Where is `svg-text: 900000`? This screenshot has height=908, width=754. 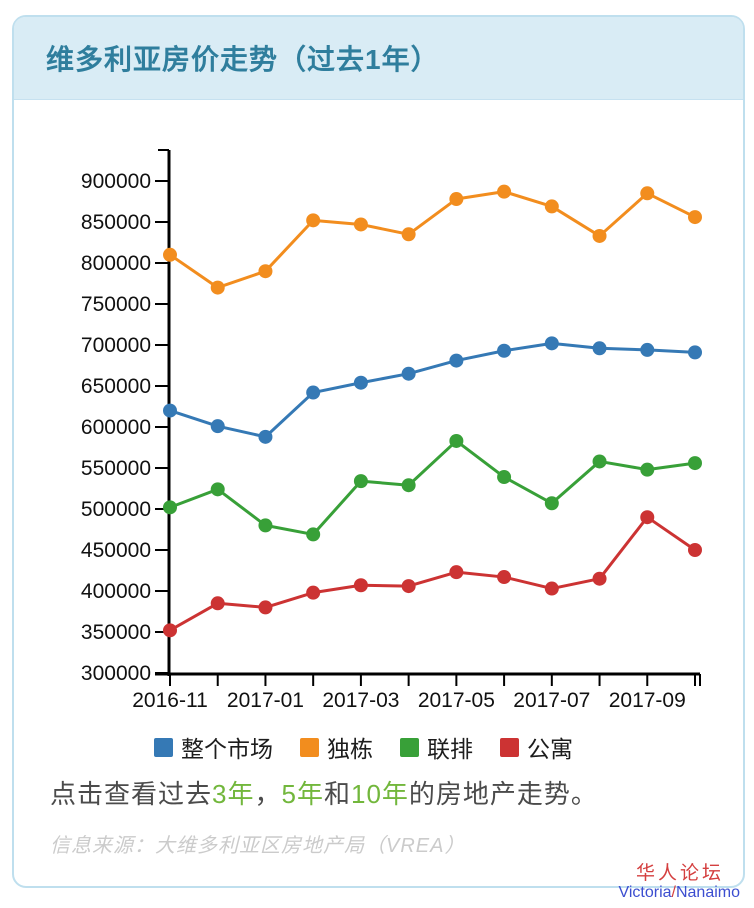 svg-text: 900000 is located at coordinates (116, 181).